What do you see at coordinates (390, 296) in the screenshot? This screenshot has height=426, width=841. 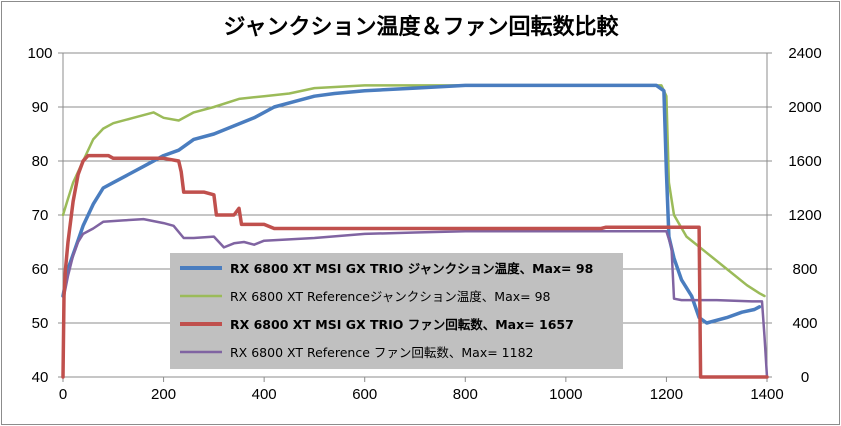 I see `legend-label: RX 6800 XT Referenceジャンクション温度、Max= 98` at bounding box center [390, 296].